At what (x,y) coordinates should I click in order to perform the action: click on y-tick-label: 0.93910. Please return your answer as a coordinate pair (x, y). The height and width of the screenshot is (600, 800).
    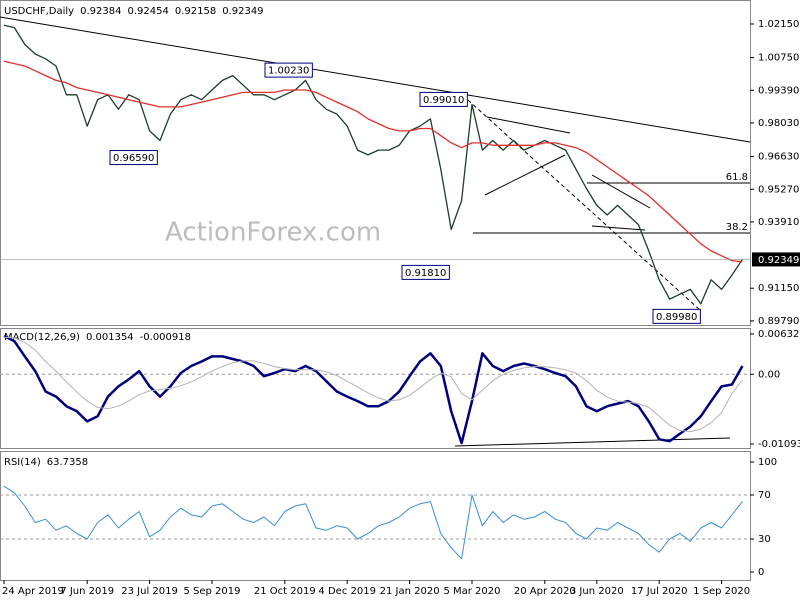
    Looking at the image, I should click on (778, 222).